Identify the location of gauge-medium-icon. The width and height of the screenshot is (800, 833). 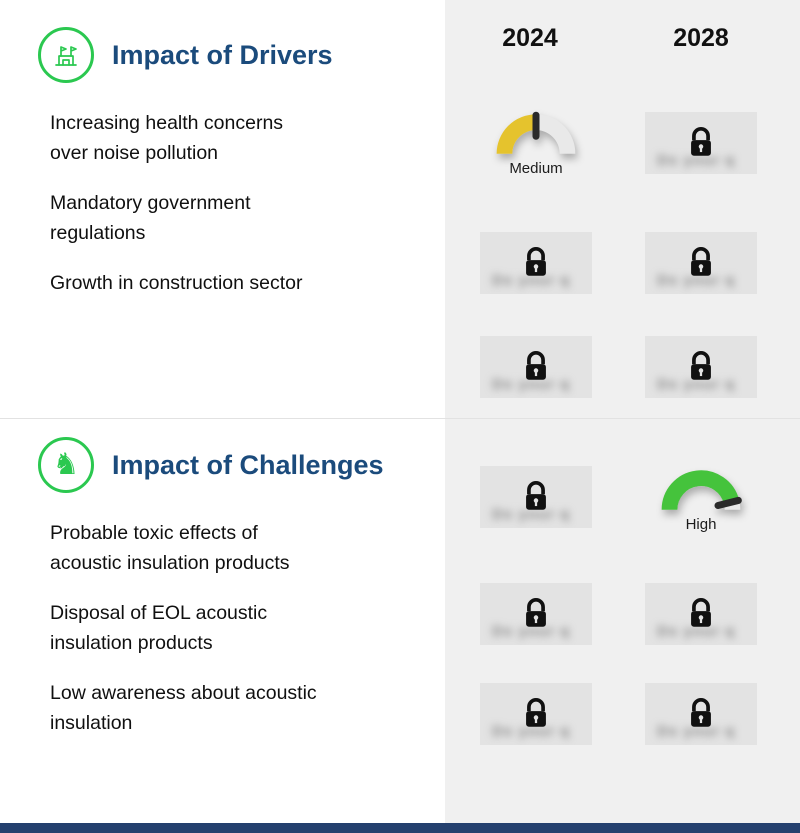
(536, 133).